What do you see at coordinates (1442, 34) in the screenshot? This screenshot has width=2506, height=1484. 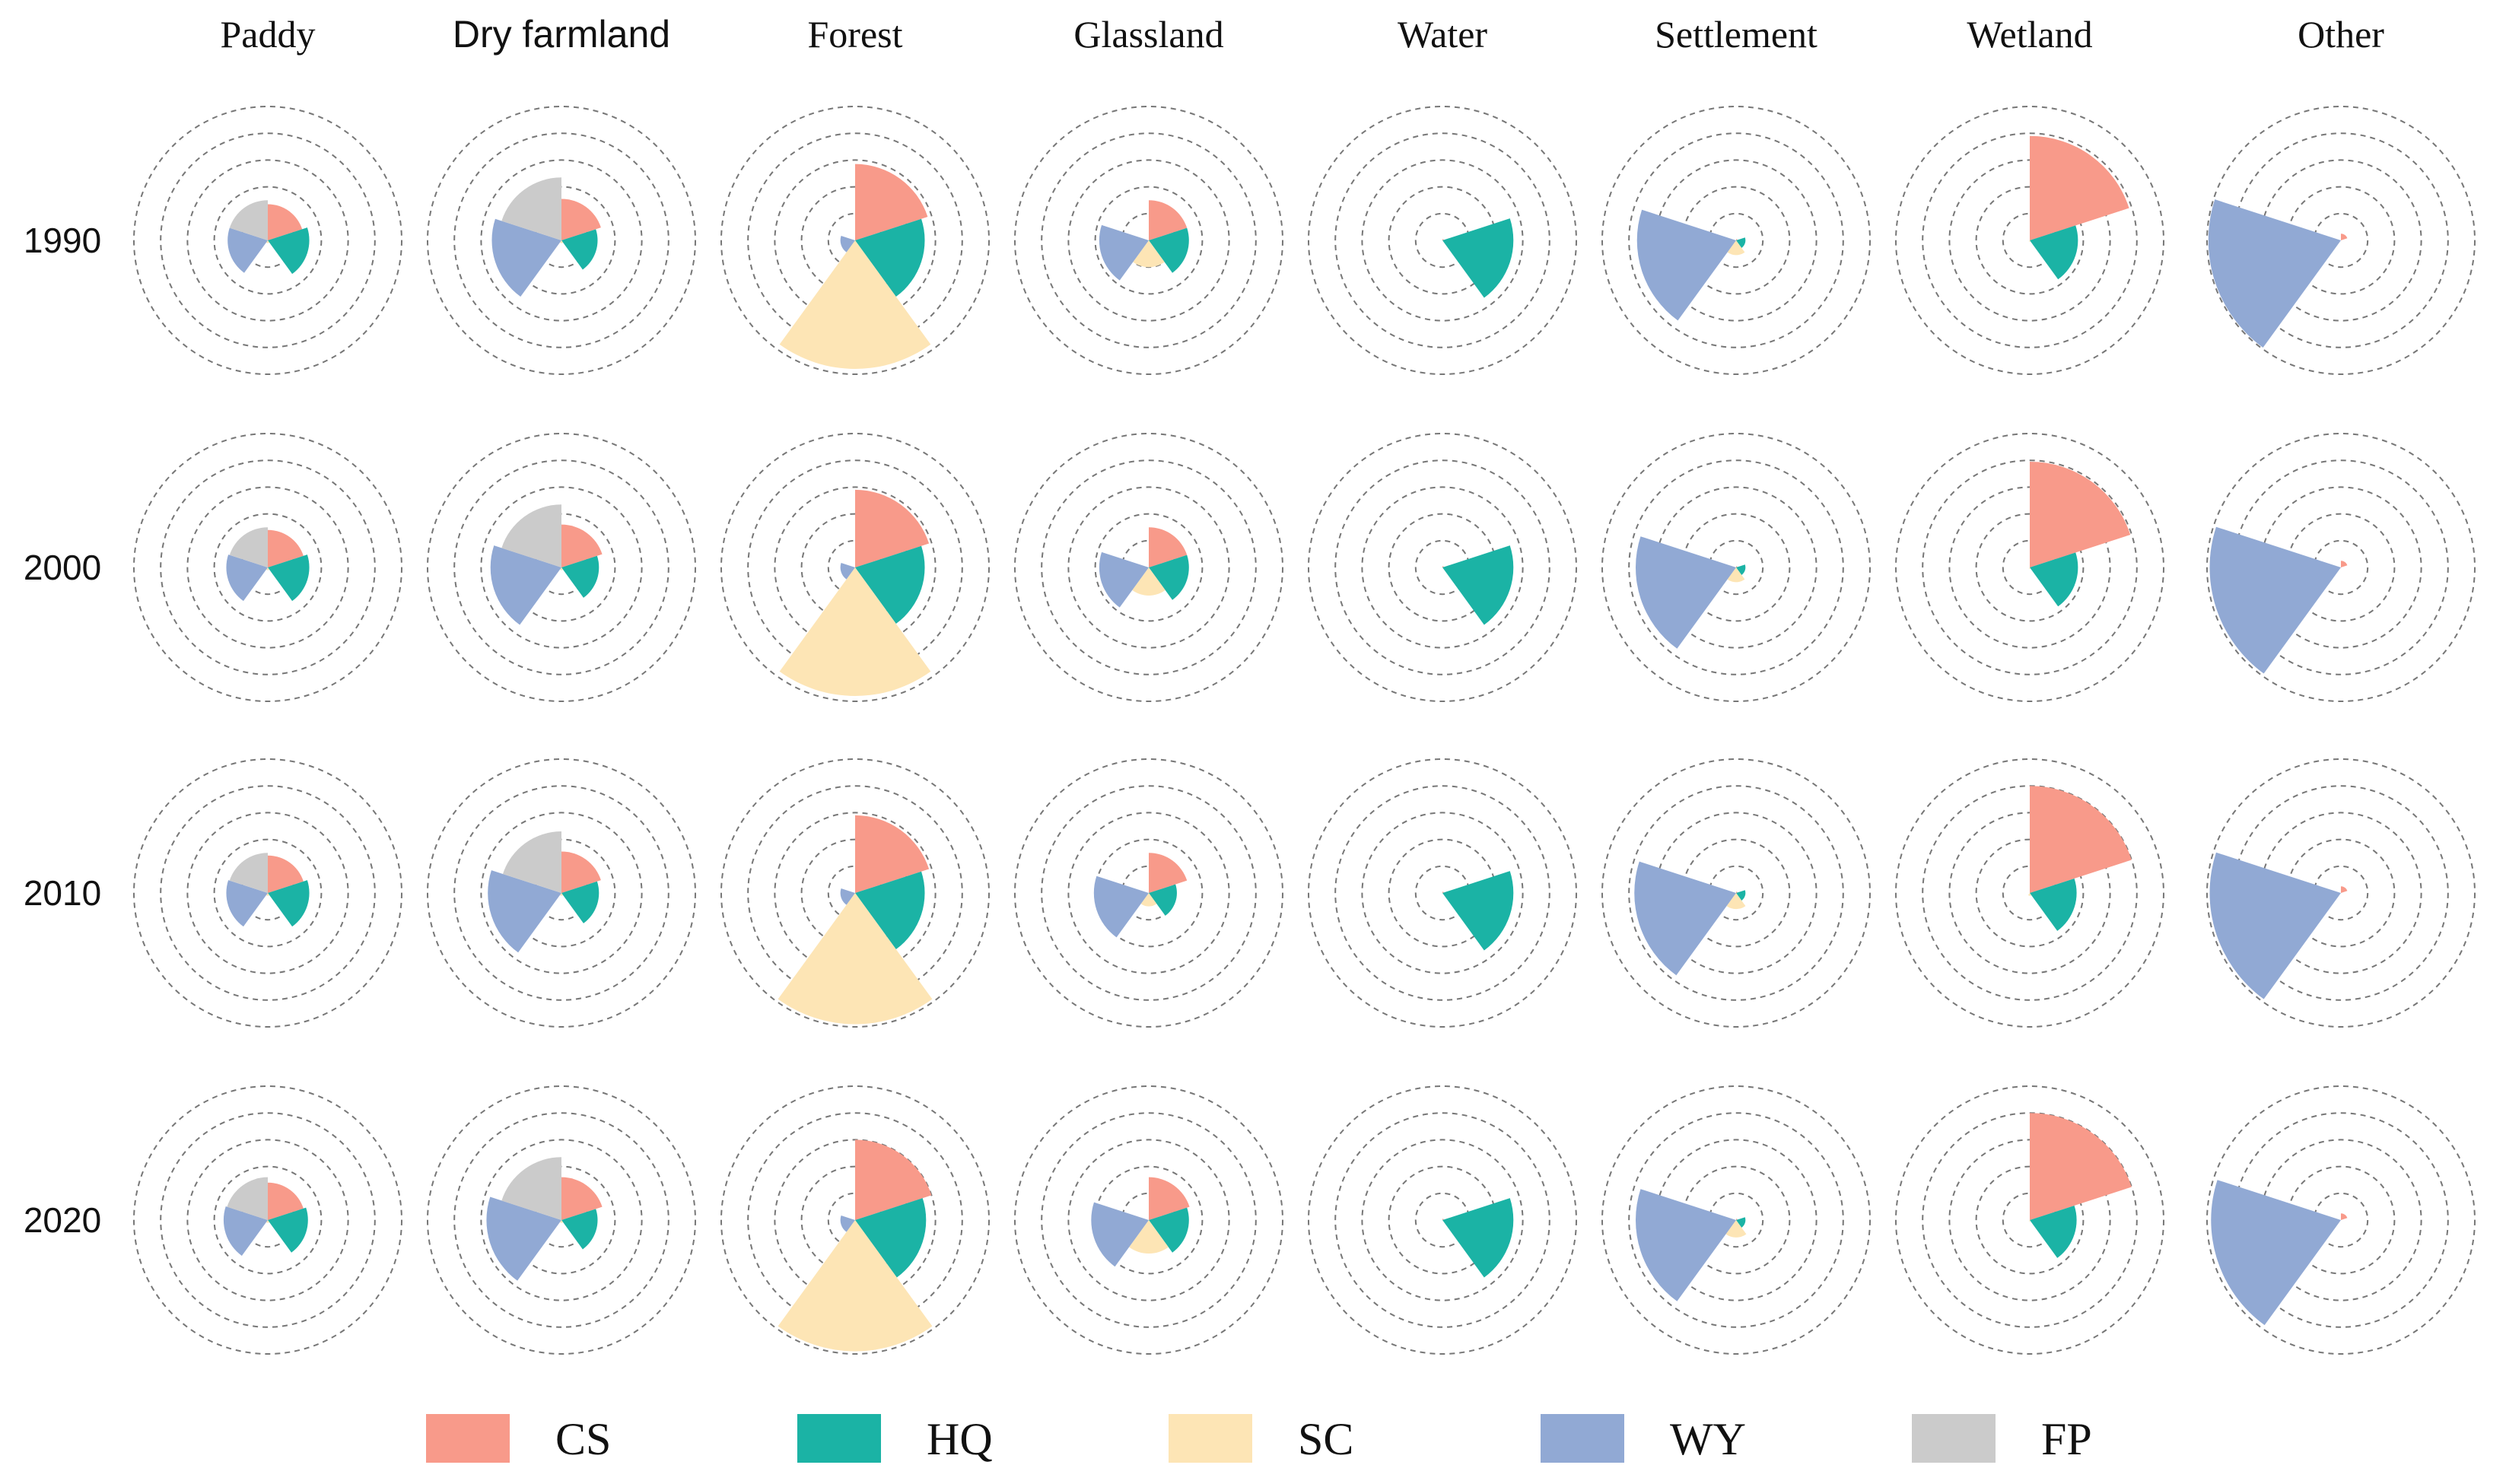 I see `column-label-water: Water` at bounding box center [1442, 34].